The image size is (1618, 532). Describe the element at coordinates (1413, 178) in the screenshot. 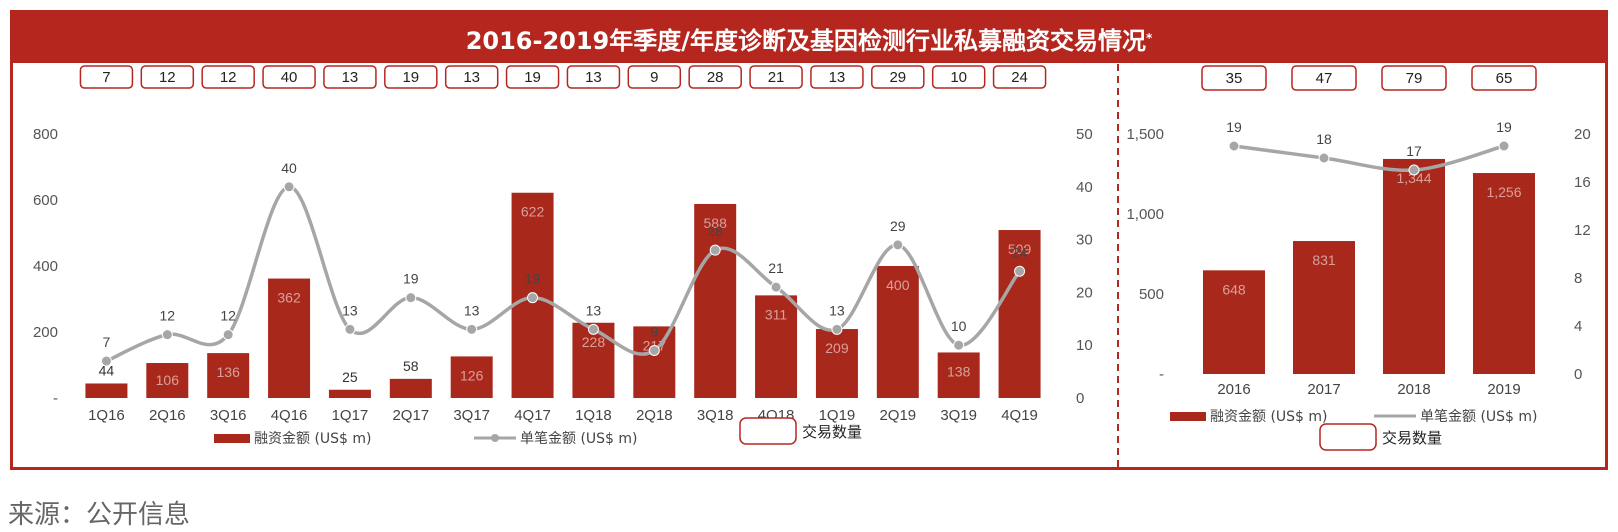

I see `bar-value-label: 1,344` at that location.